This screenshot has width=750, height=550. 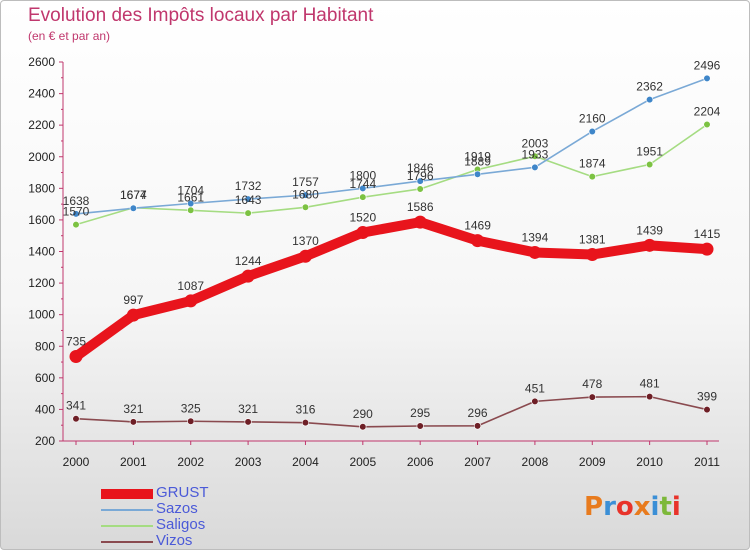 I want to click on y-tick-label: 800, so click(x=45, y=346).